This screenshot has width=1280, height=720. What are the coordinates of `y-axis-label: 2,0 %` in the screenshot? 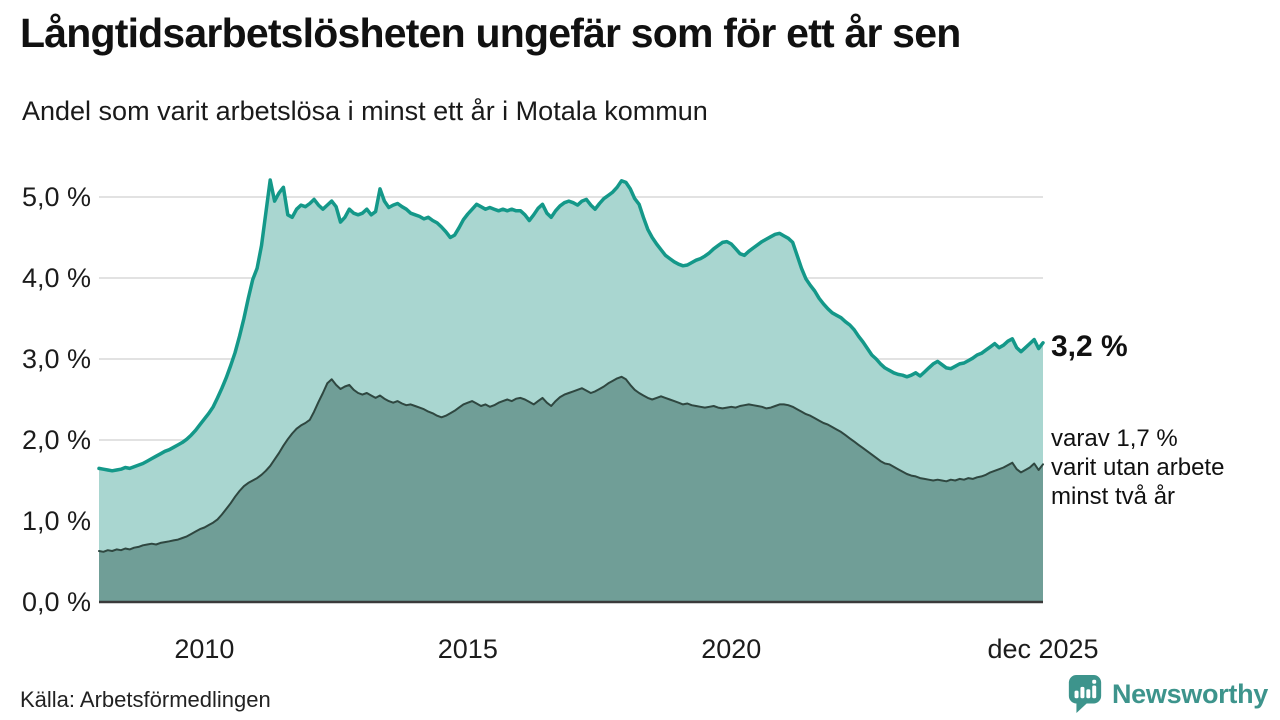 It's located at (56, 440).